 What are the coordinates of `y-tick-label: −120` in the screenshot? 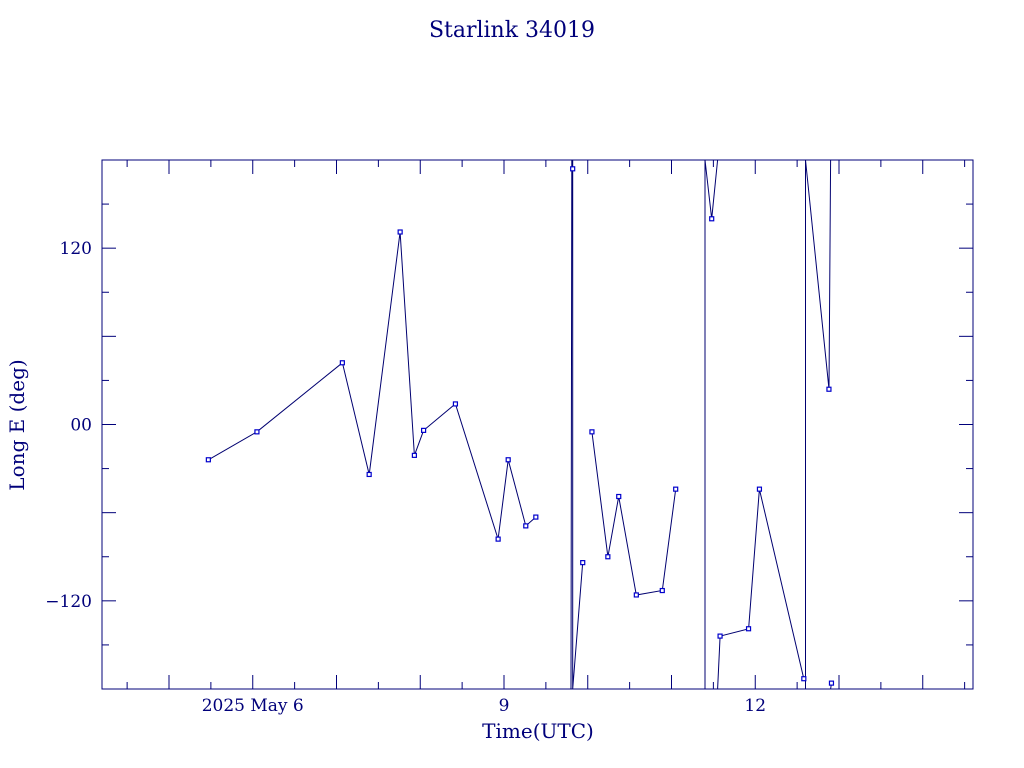 It's located at (68, 602).